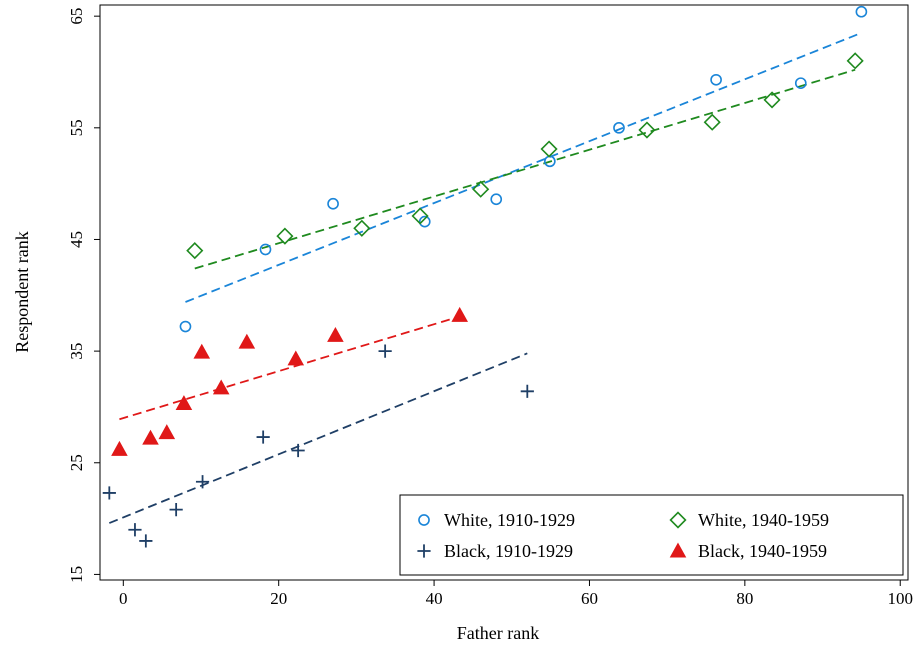 The width and height of the screenshot is (914, 645). What do you see at coordinates (762, 551) in the screenshot?
I see `legend-label: Black, 1940-1959` at bounding box center [762, 551].